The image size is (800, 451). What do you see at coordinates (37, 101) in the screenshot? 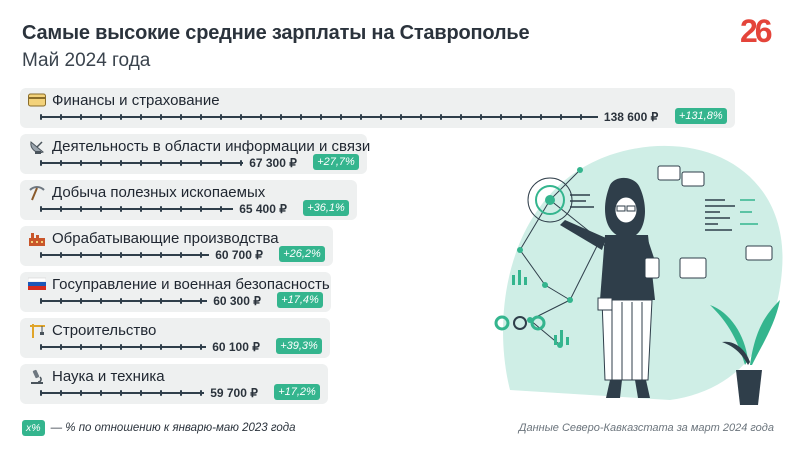
I see `credit-card-icon` at bounding box center [37, 101].